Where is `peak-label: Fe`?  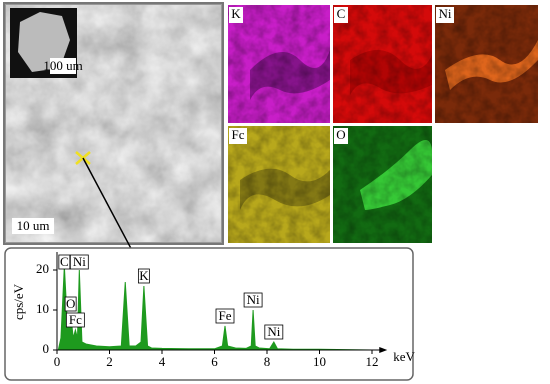
peak-label: Fe is located at coordinates (225, 315).